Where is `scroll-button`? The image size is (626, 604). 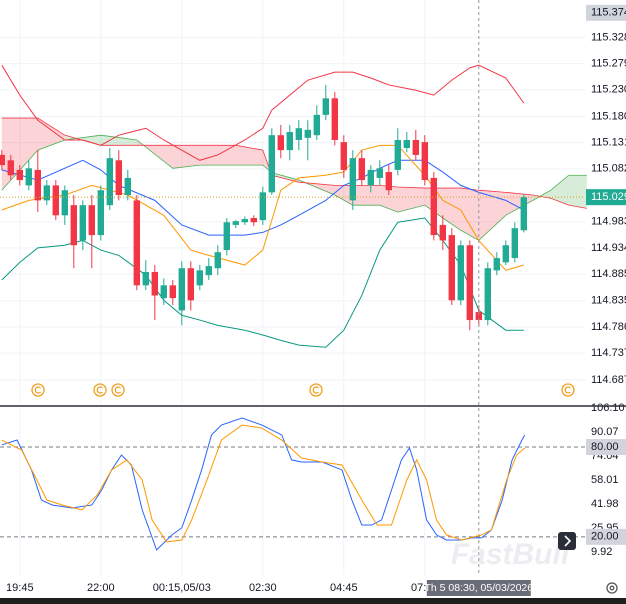 scroll-button is located at coordinates (567, 541).